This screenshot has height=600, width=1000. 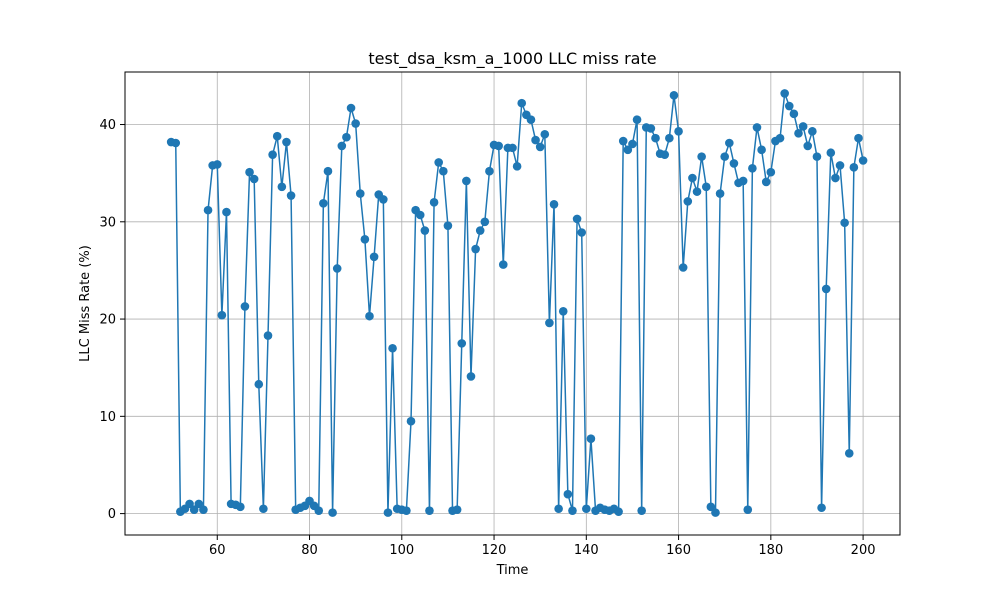 I want to click on y-tick-label: 30, so click(x=107, y=222).